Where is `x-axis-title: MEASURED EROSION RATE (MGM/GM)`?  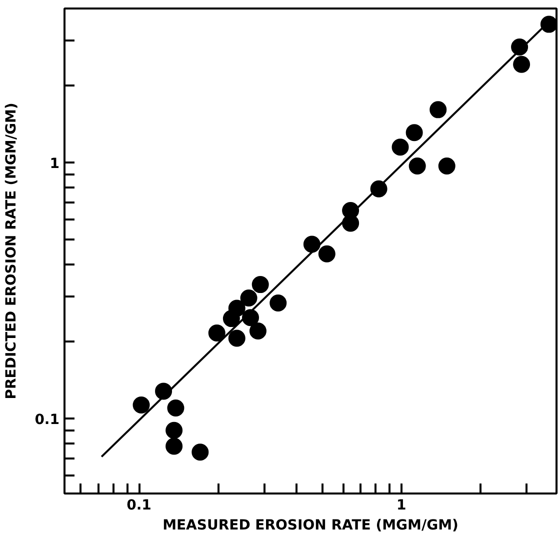
x-axis-title: MEASURED EROSION RATE (MGM/GM) is located at coordinates (310, 526).